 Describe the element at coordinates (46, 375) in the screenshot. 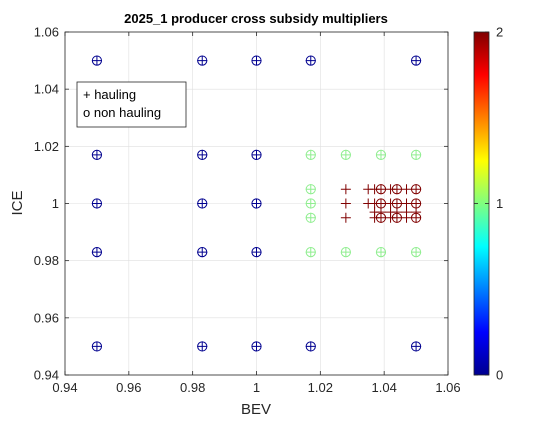

I see `y-tick-label: 0.94` at that location.